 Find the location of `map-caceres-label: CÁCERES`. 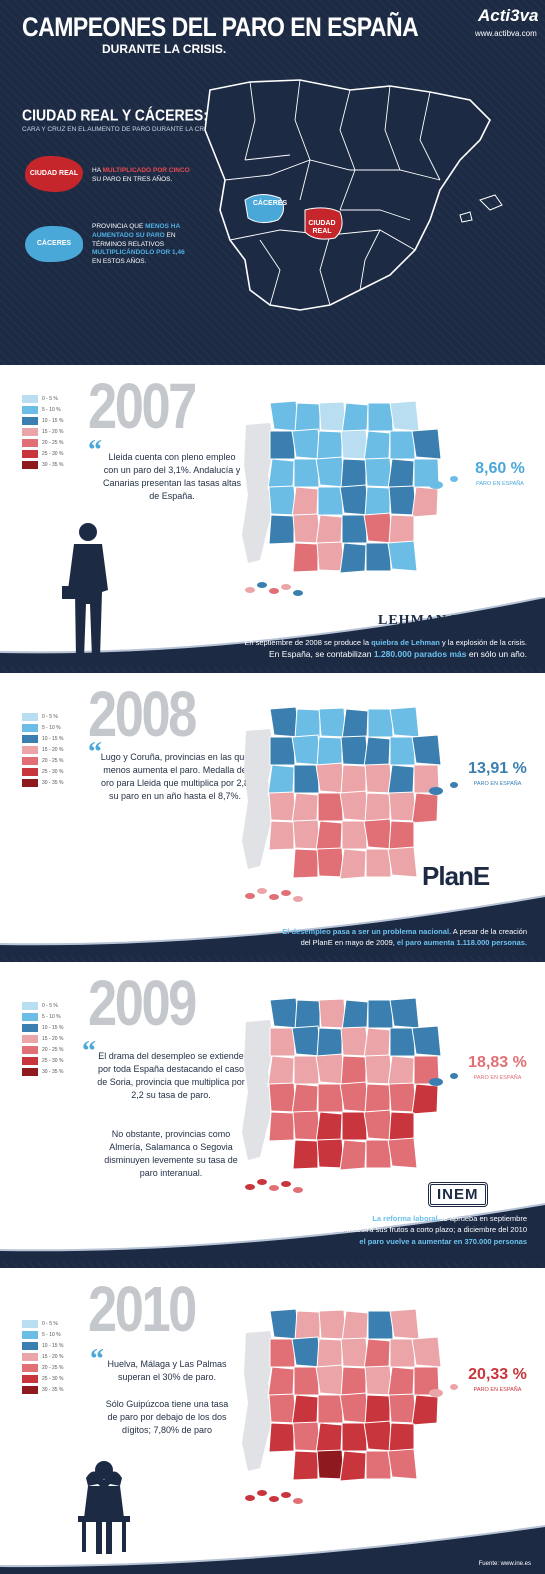

map-caceres-label: CÁCERES is located at coordinates (270, 203).